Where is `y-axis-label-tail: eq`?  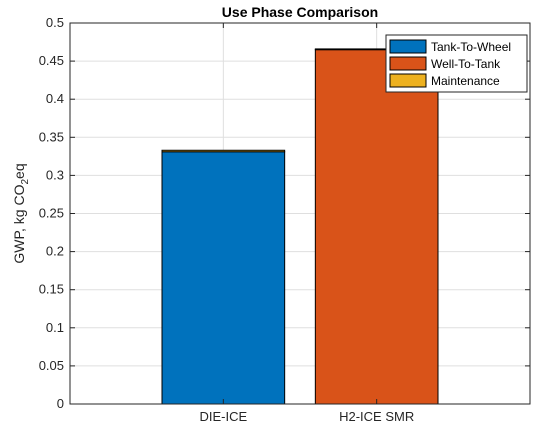
y-axis-label-tail: eq is located at coordinates (19, 171).